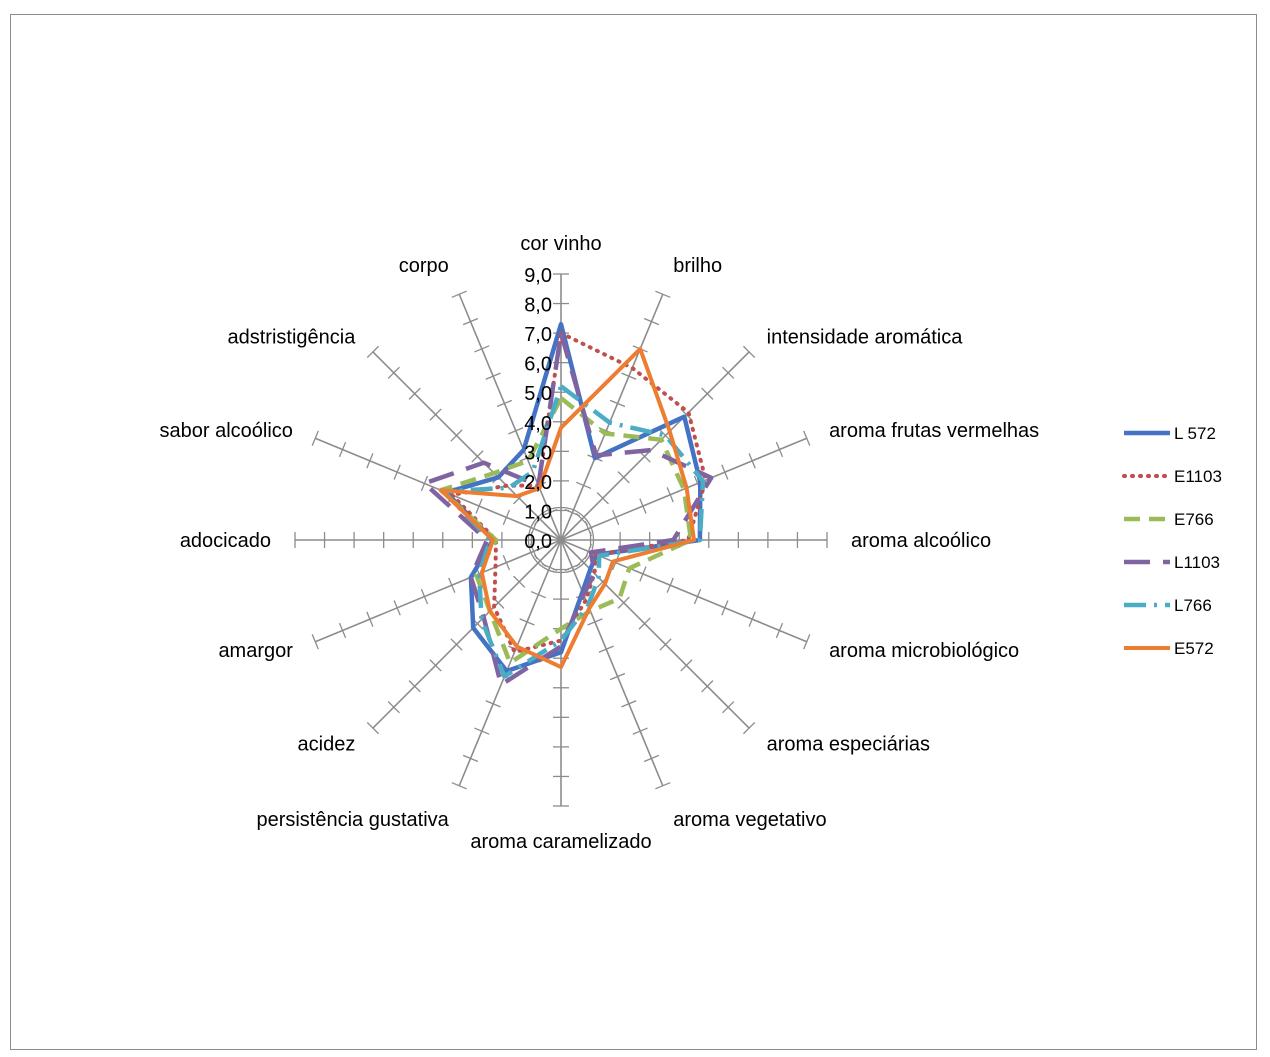 The width and height of the screenshot is (1270, 1057). What do you see at coordinates (538, 542) in the screenshot?
I see `tick-label: 0,0` at bounding box center [538, 542].